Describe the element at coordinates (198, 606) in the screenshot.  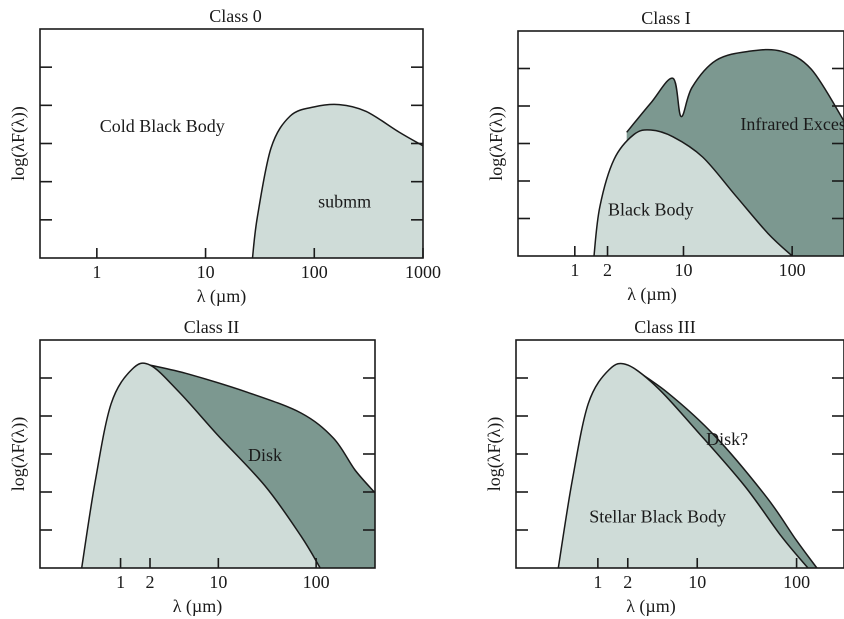
I see `panel-class-ii-xlabel: λ (µm)` at that location.